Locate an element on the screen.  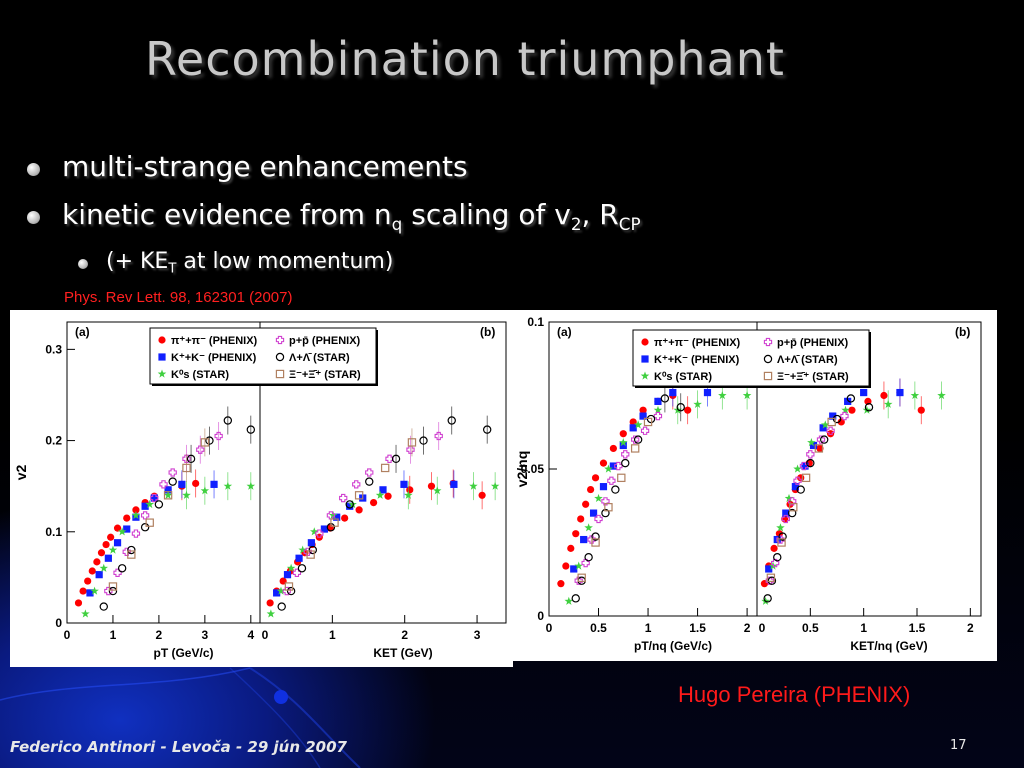
x-tick-label: 3 is located at coordinates (205, 635).